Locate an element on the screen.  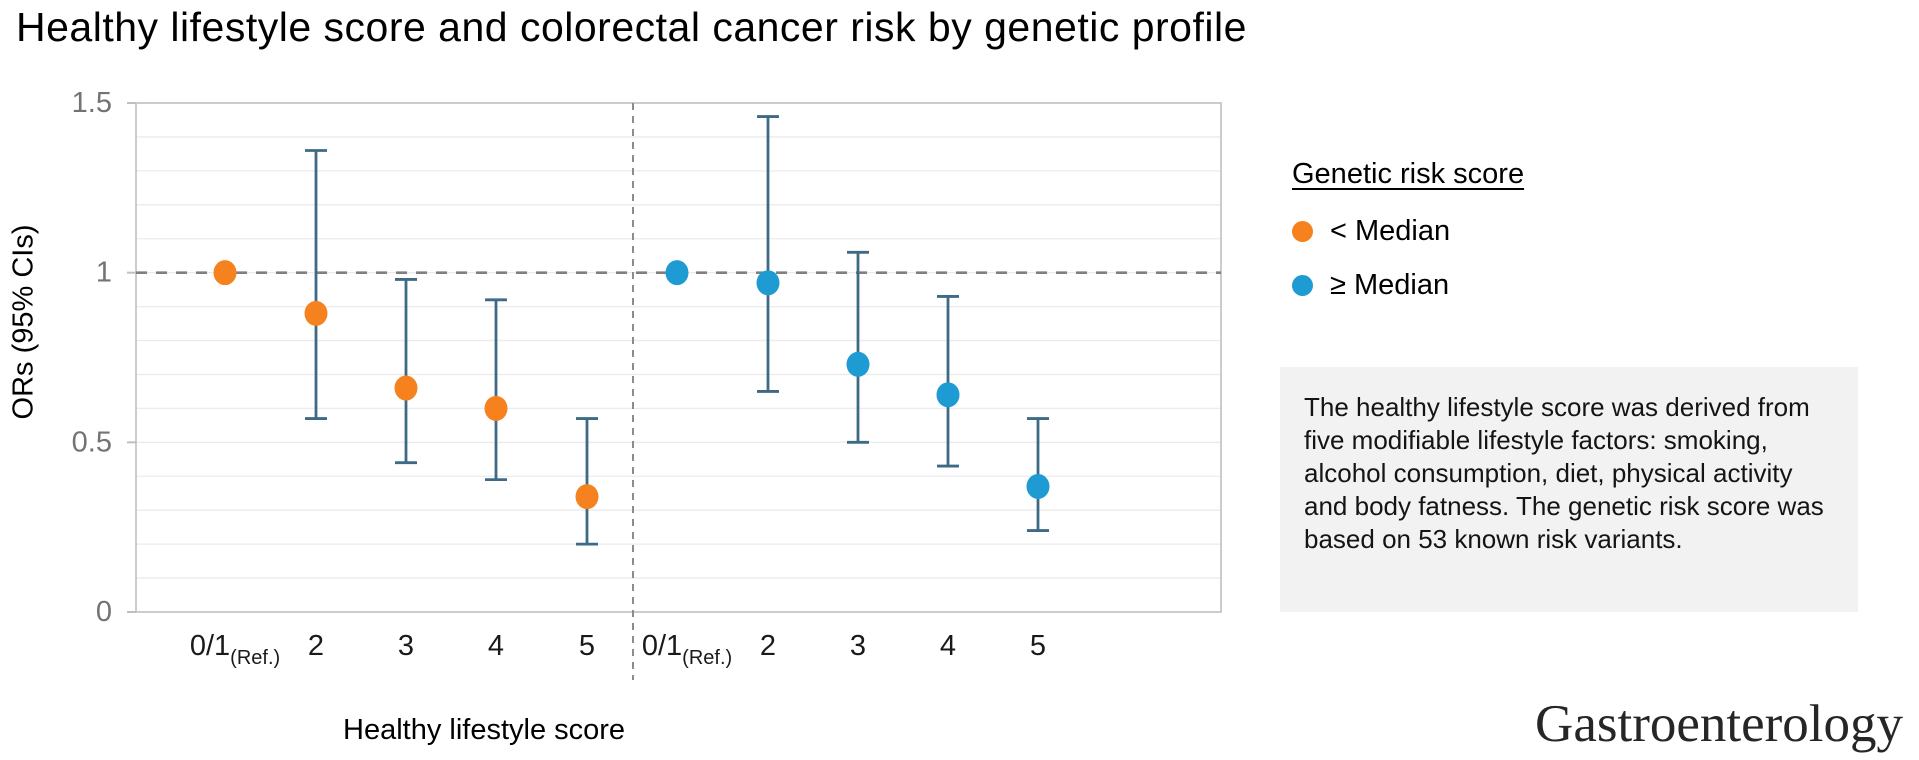
legend-item-lt-median: < Median is located at coordinates (1408, 231).